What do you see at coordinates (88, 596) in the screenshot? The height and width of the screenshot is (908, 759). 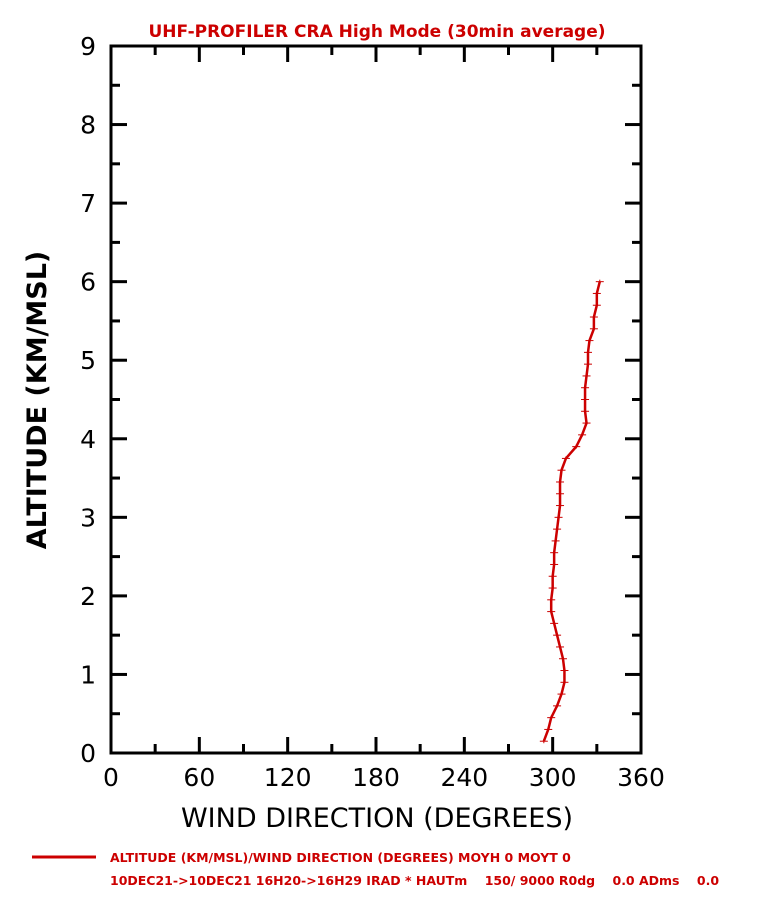 I see `y-tick-label: 2` at bounding box center [88, 596].